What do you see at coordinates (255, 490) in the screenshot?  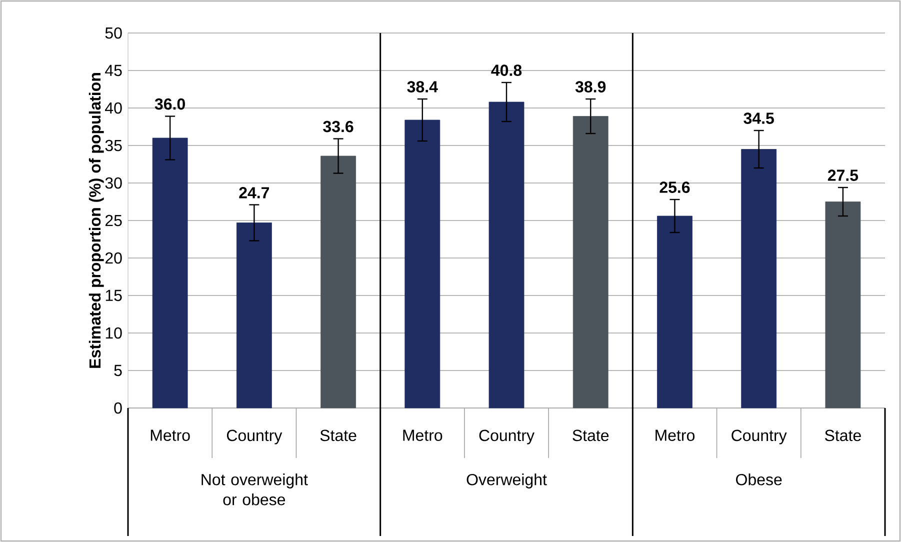 I see `text: Not overweight or obese` at bounding box center [255, 490].